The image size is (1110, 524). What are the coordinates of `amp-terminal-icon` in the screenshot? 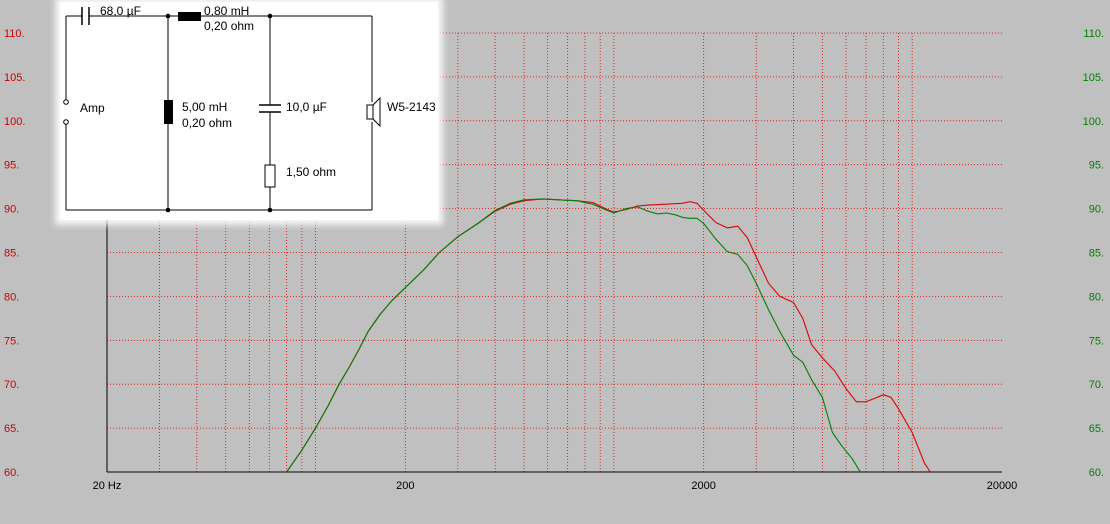 It's located at (66, 112).